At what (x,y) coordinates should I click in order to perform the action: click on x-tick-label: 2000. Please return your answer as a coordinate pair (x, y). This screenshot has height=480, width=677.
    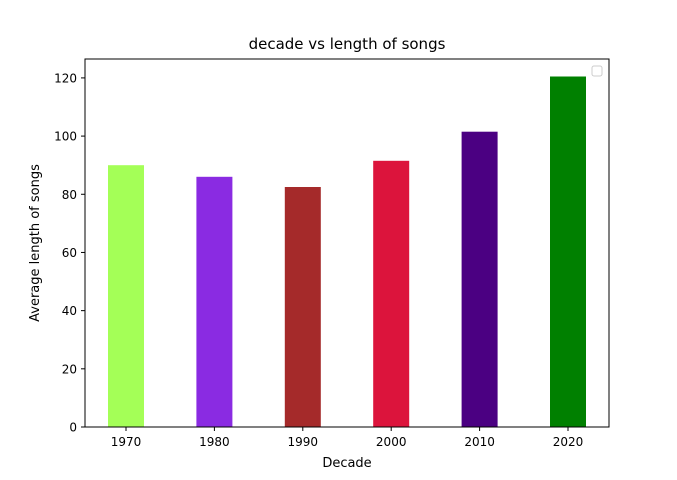
    Looking at the image, I should click on (391, 442).